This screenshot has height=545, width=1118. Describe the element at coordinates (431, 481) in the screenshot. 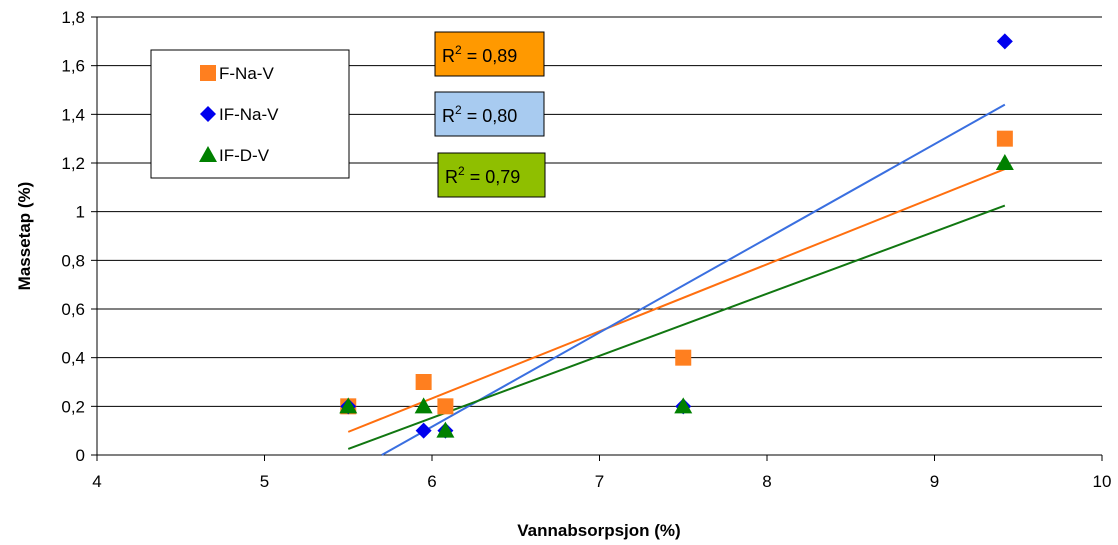

I see `x-tick-label: 6` at that location.